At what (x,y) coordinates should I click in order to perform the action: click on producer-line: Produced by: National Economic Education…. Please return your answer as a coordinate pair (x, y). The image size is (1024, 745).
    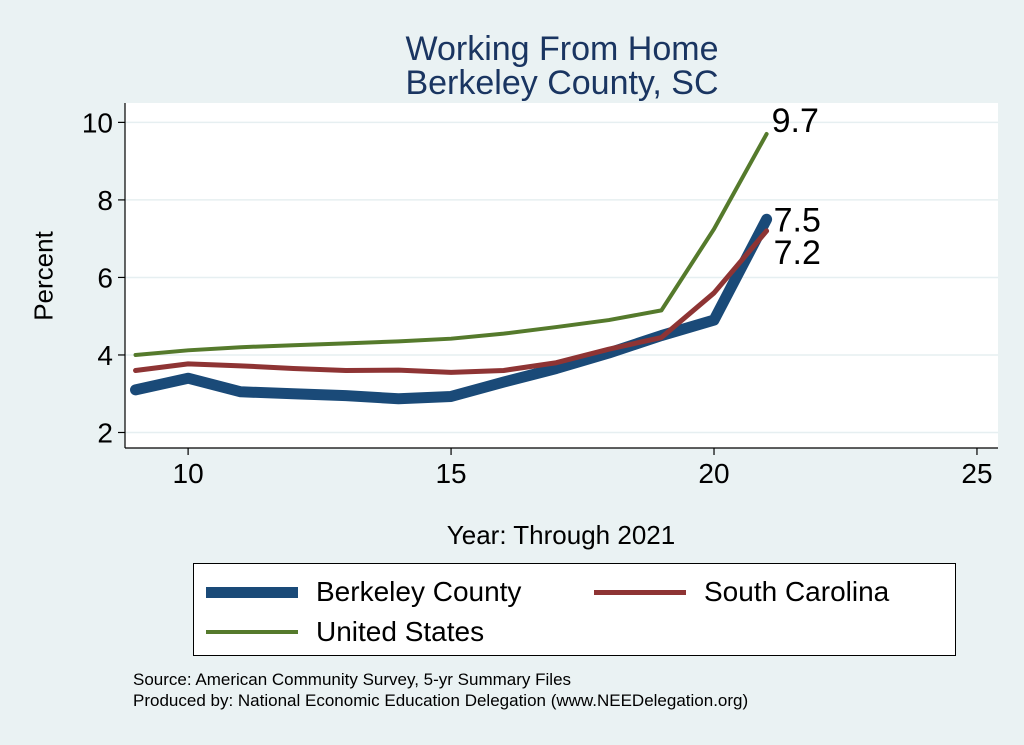
    Looking at the image, I should click on (441, 700).